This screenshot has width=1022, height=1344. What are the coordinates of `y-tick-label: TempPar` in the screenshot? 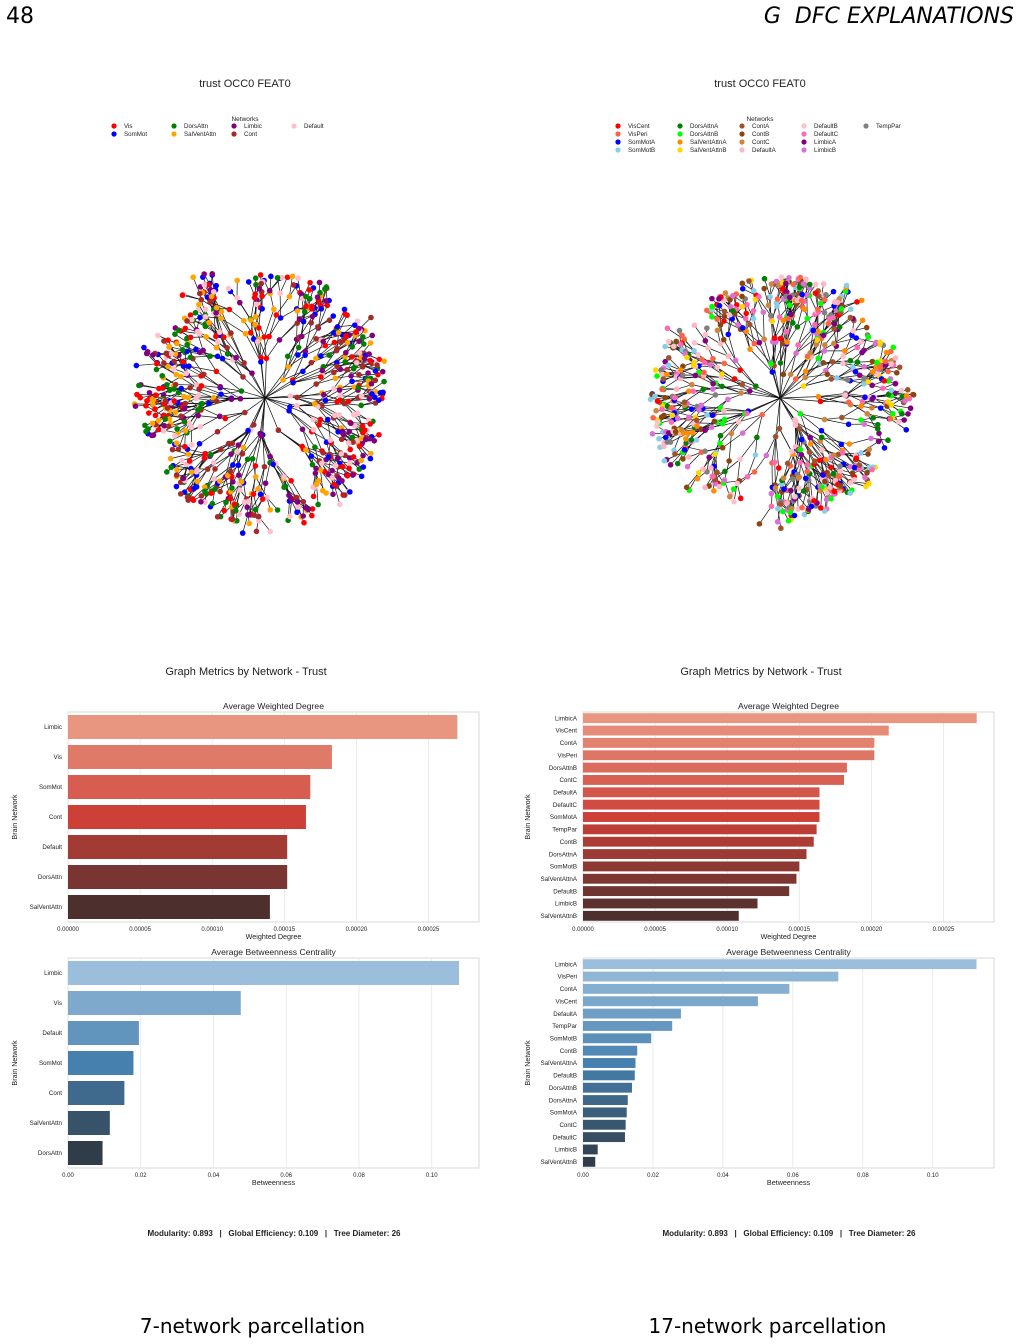 It's located at (564, 1026).